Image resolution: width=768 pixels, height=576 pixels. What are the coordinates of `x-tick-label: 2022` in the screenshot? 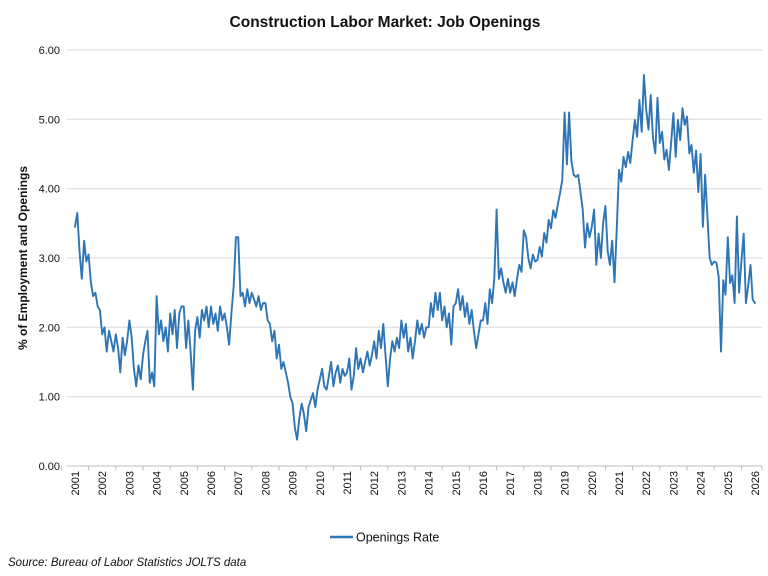 It's located at (647, 483).